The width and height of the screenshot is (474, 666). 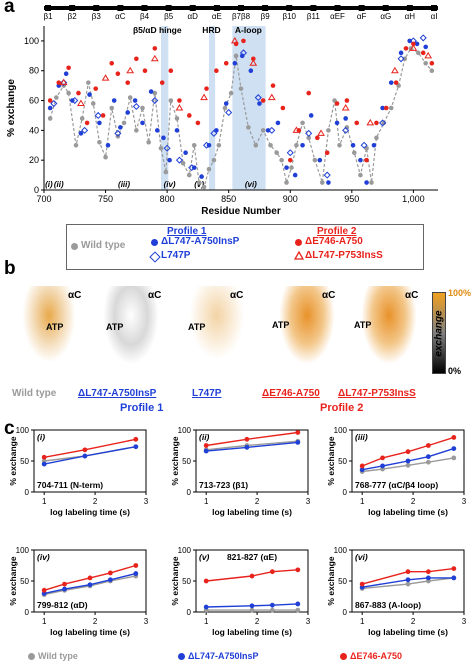 I want to click on region-label: (ii), so click(x=59, y=184).